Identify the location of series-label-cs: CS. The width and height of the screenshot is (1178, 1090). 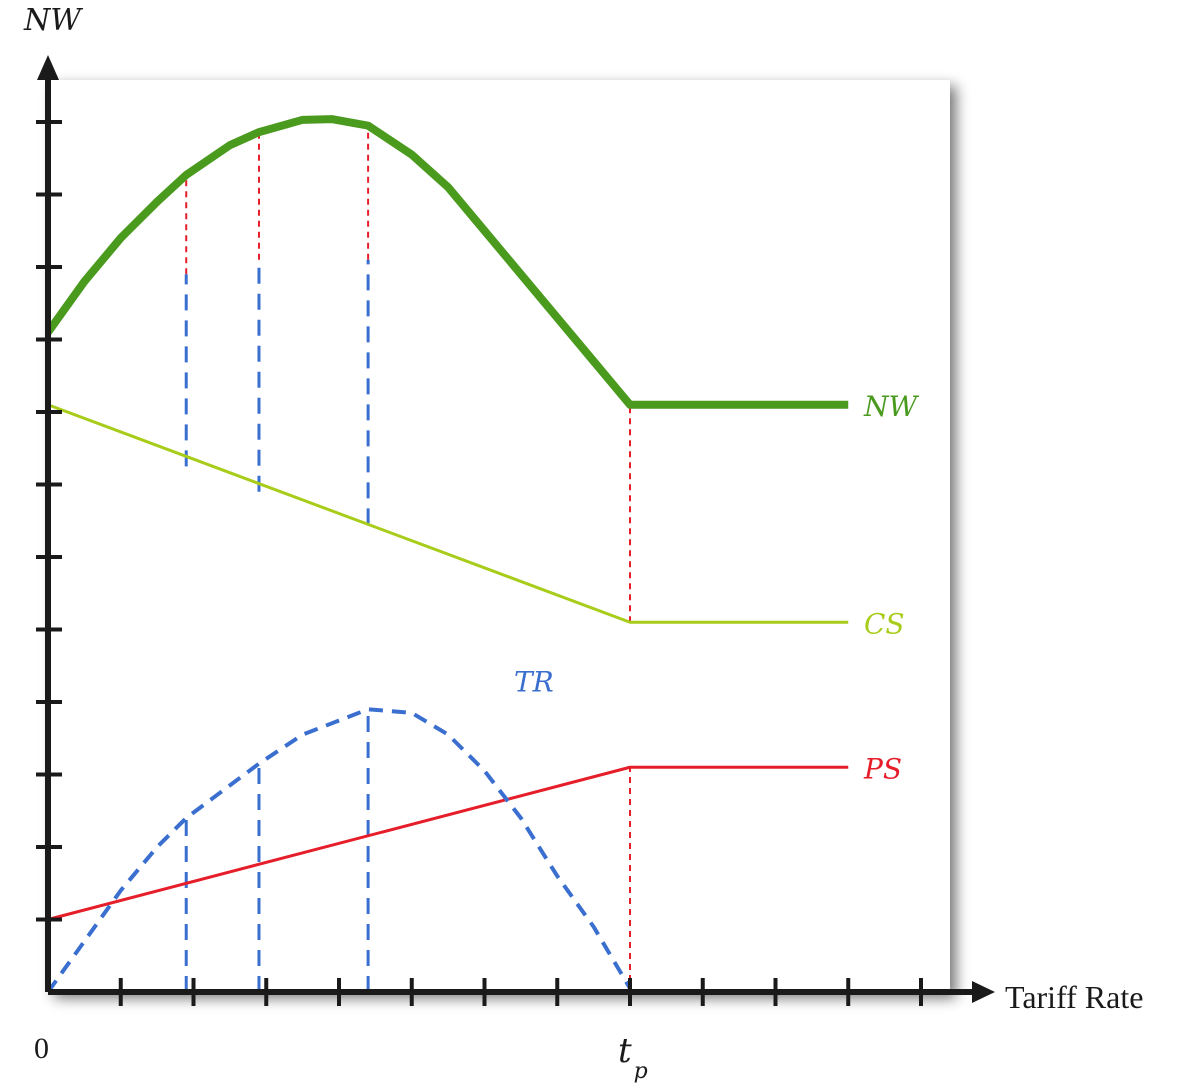
(884, 623).